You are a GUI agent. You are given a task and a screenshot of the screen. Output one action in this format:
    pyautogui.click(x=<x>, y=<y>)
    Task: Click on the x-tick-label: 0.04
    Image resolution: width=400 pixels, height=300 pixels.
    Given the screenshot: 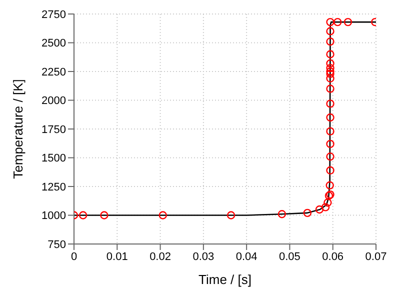 What is the action you would take?
    pyautogui.click(x=247, y=256)
    